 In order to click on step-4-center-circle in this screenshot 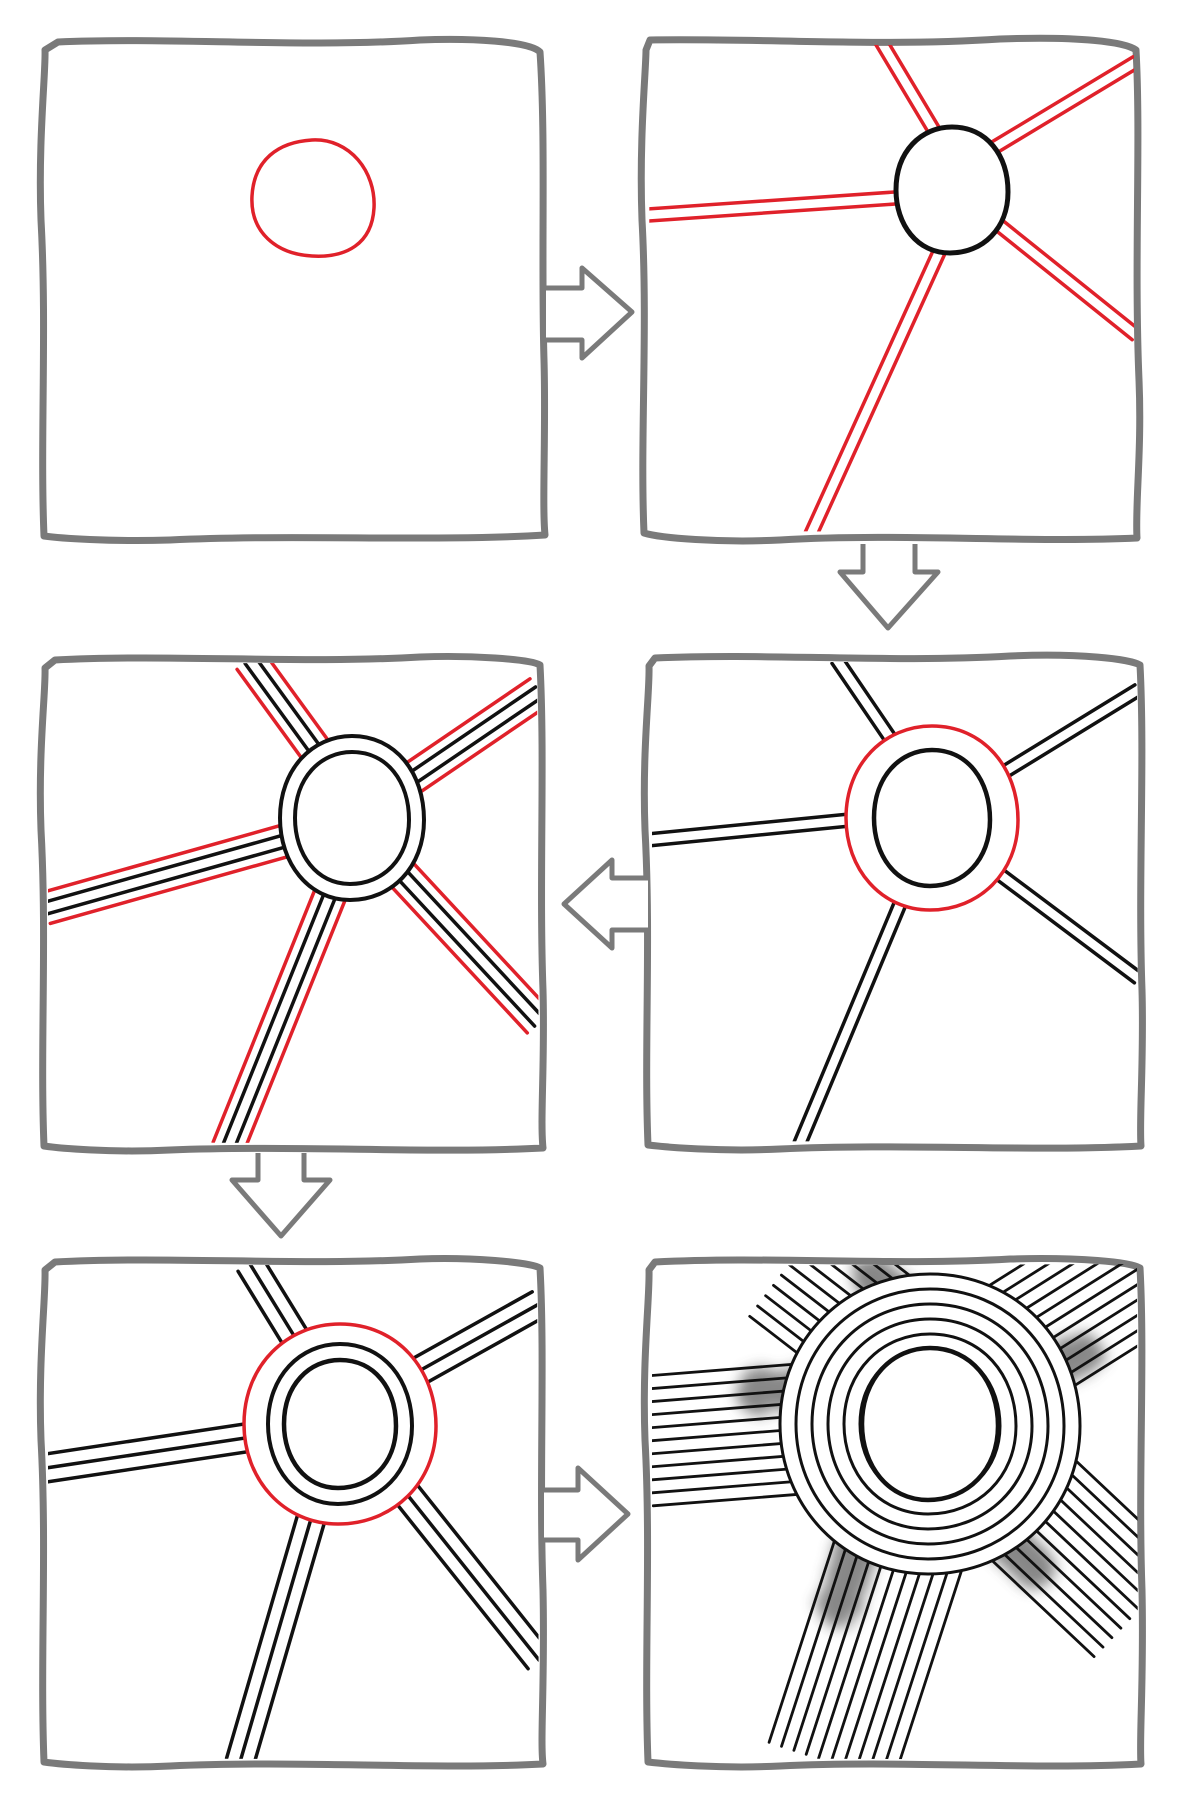, I will do `click(932, 818)`.